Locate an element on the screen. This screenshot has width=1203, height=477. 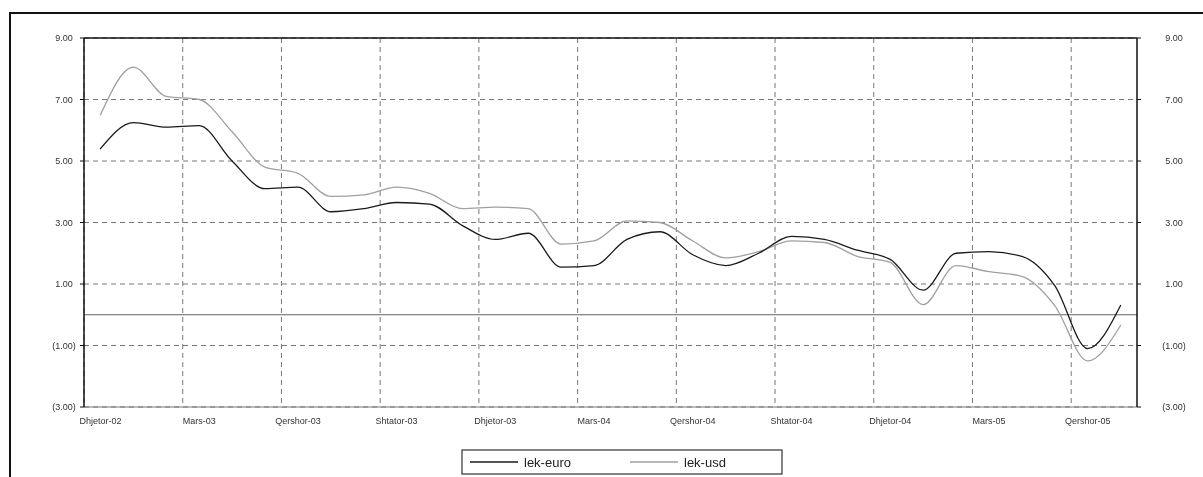
x-tick-label: Qershor-05 is located at coordinates (1087, 421).